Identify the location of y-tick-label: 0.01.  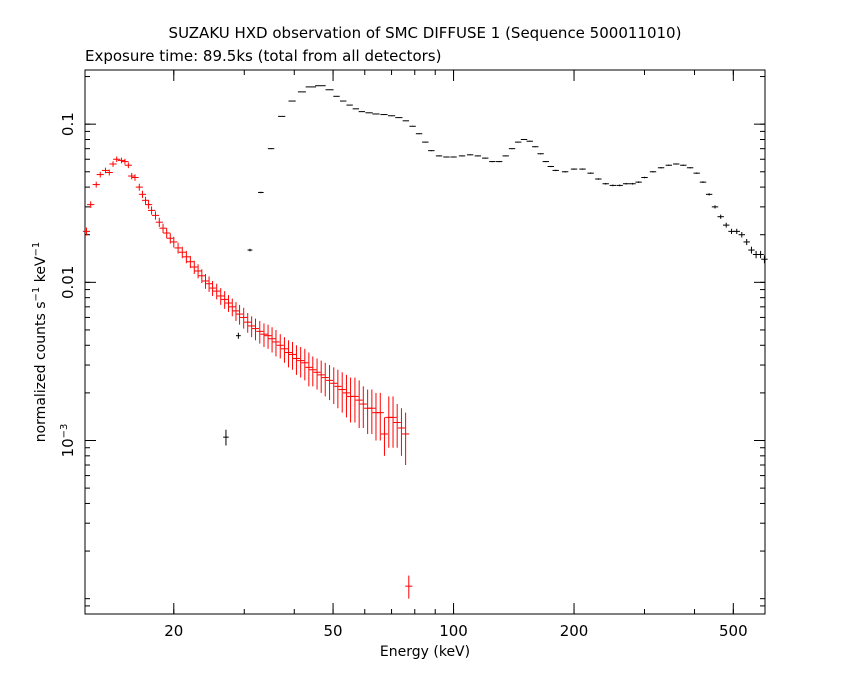
(68, 282).